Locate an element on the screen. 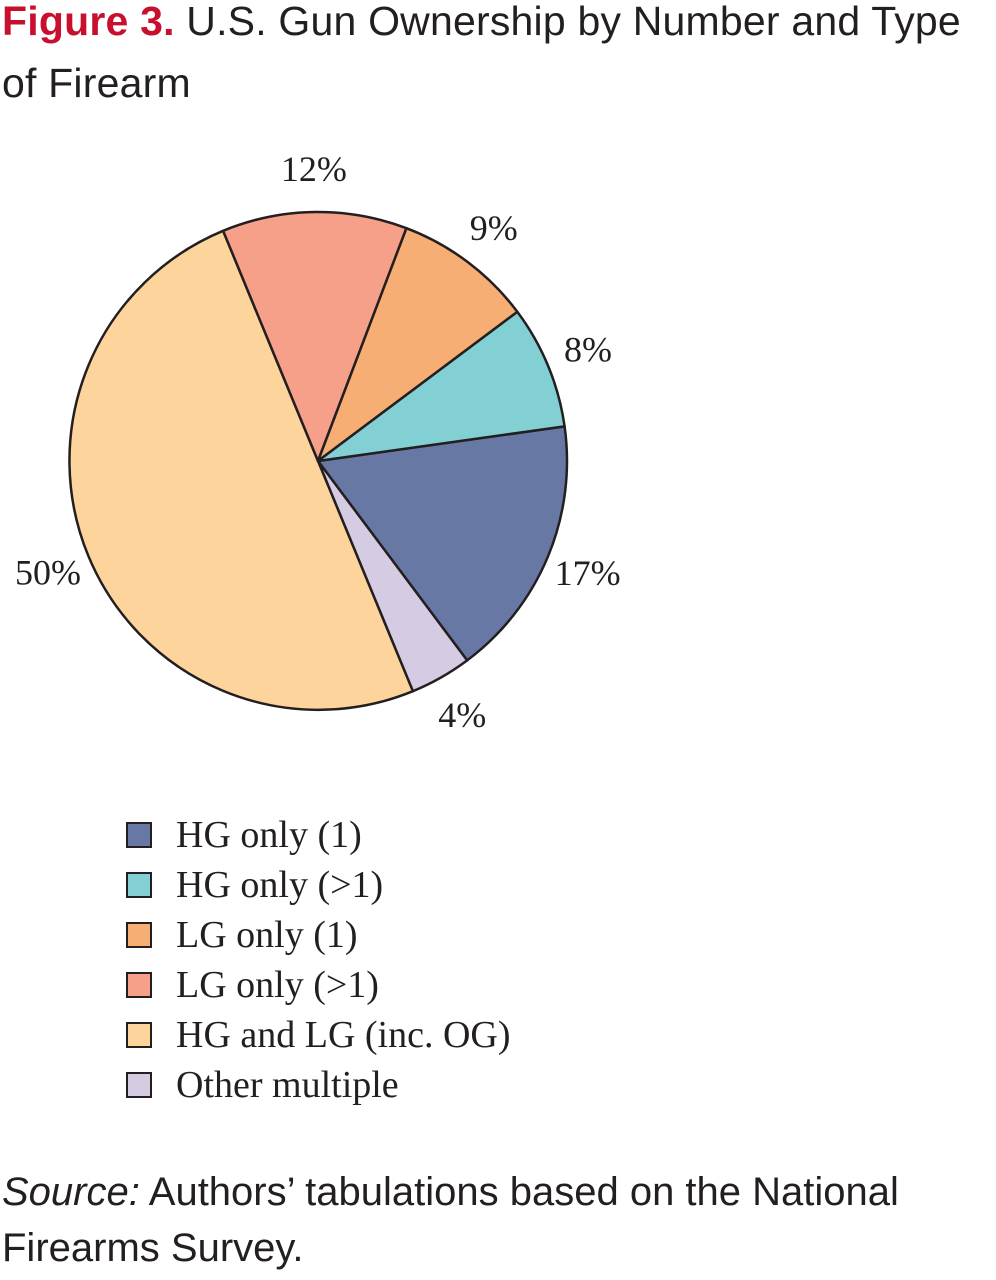  legend-item: Other multiple is located at coordinates (318, 1085).